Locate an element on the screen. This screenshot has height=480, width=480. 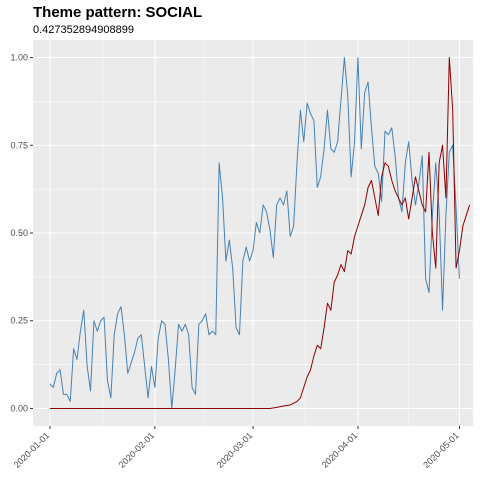
x-tick-label: 2020-03-01 is located at coordinates (235, 450).